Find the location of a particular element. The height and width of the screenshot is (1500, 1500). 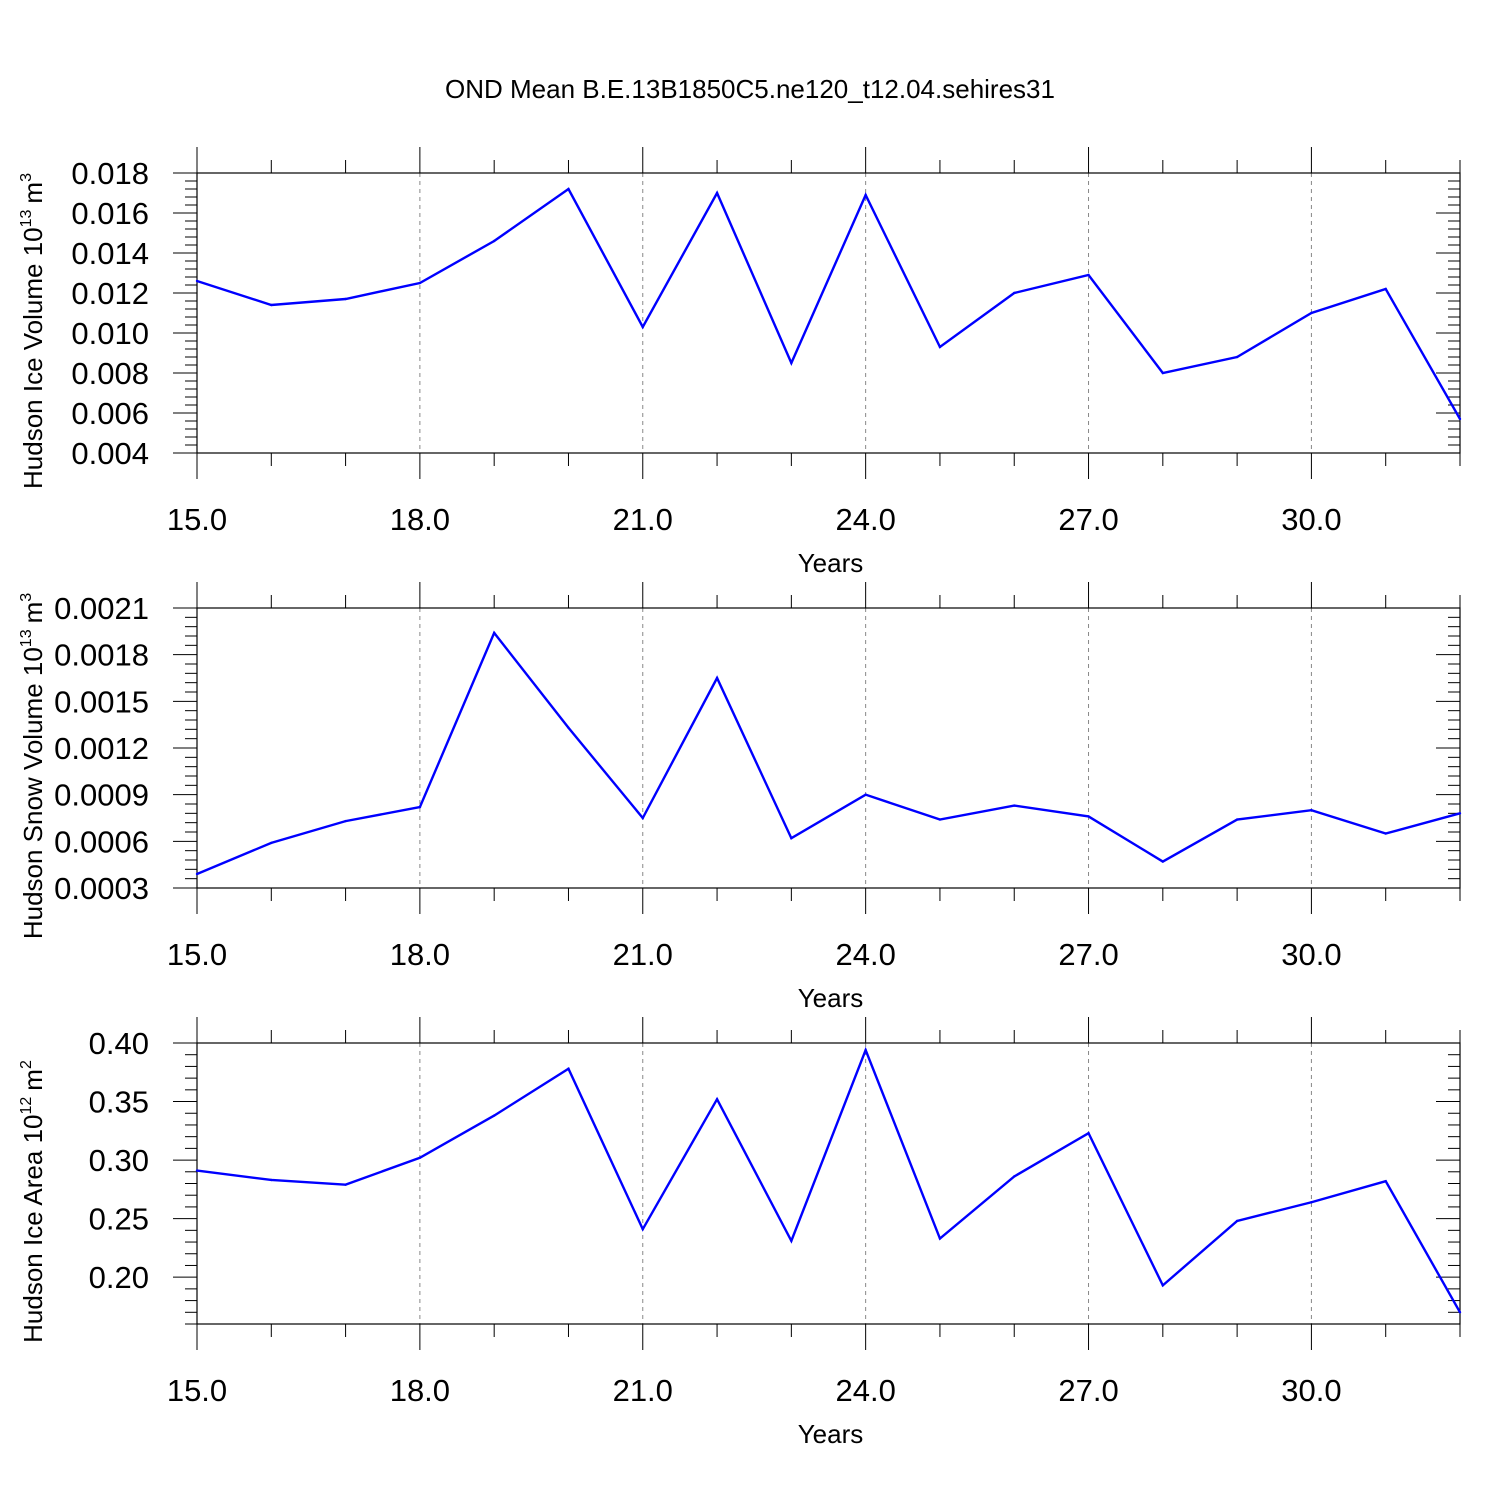

y-tick-label: 0.016 is located at coordinates (110, 213).